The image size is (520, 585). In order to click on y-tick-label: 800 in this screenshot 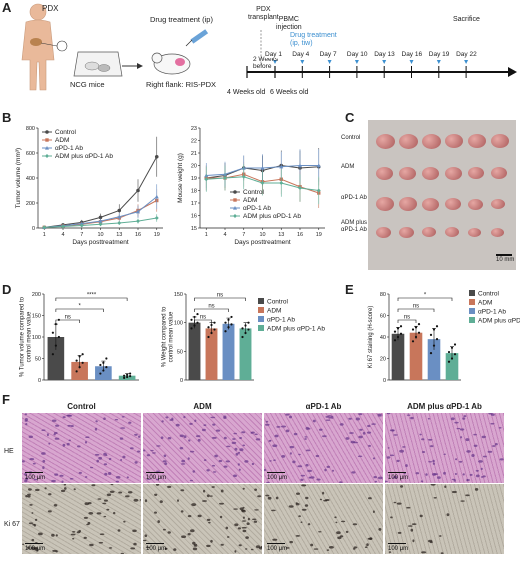, I will do `click(30, 129)`.